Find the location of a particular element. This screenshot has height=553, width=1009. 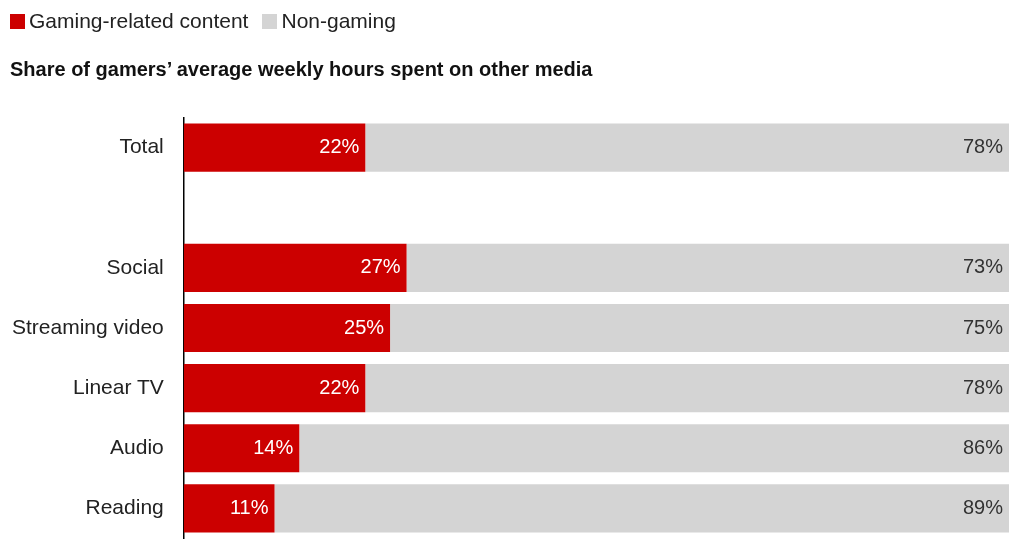

y-tick-label: Linear TV is located at coordinates (118, 386).